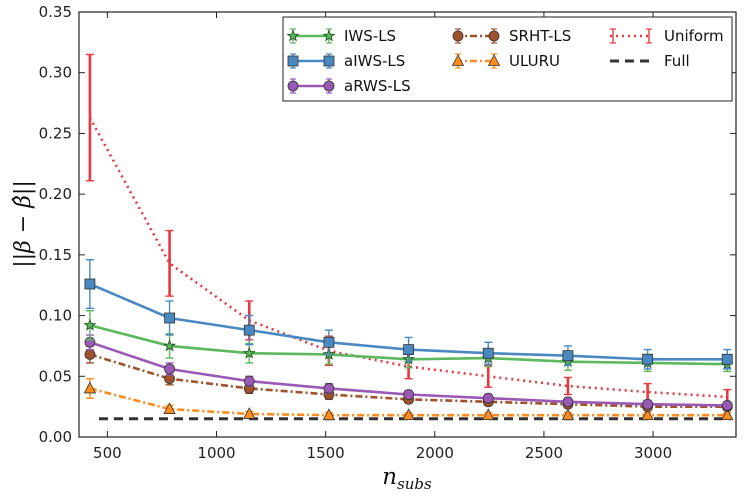 The height and width of the screenshot is (496, 746). I want to click on legend-box, so click(507, 59).